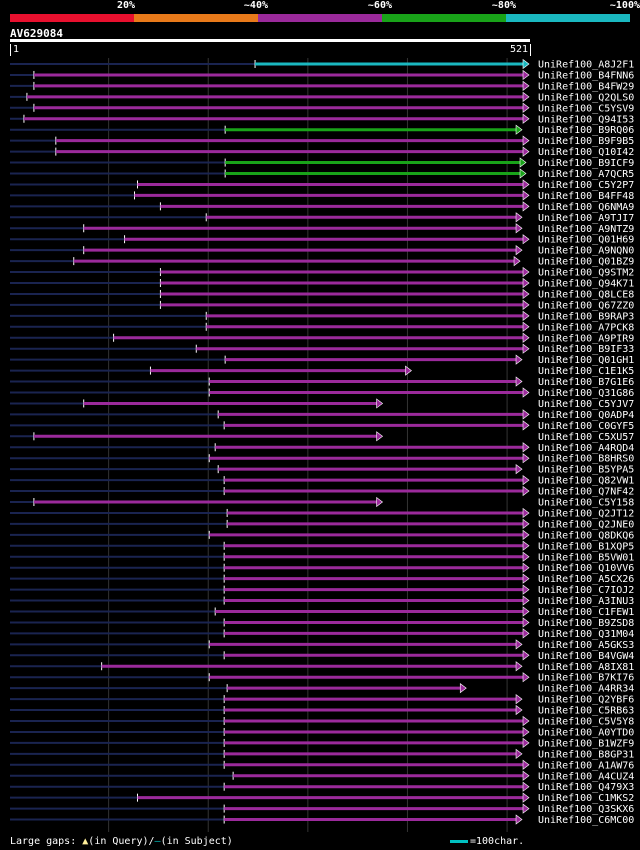  I want to click on hit-name: UniRef100_C1MKS2, so click(586, 798).